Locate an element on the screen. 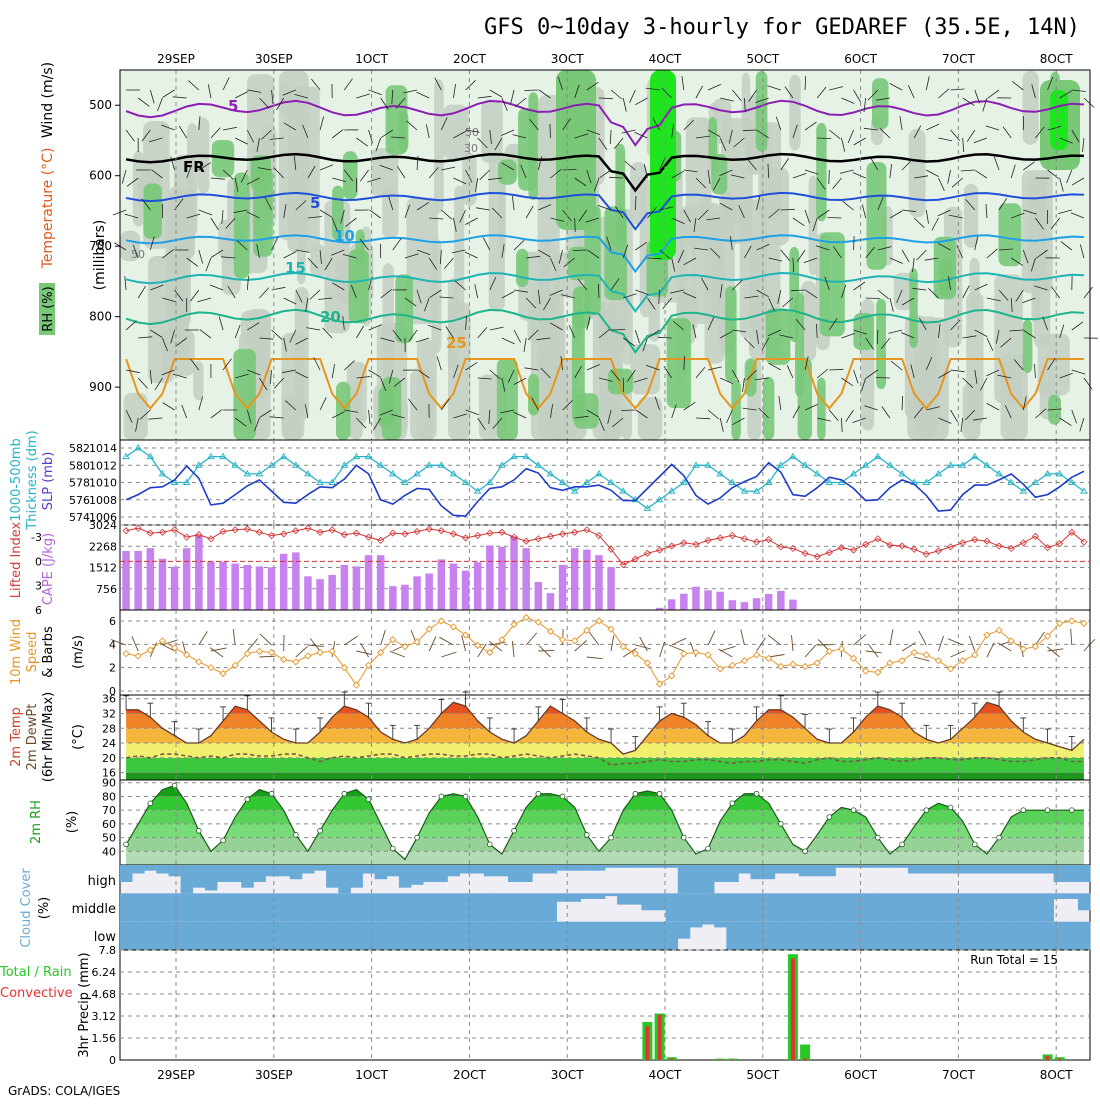 This screenshot has width=1100, height=1104. cloud-unit-label: (%) is located at coordinates (44, 908).